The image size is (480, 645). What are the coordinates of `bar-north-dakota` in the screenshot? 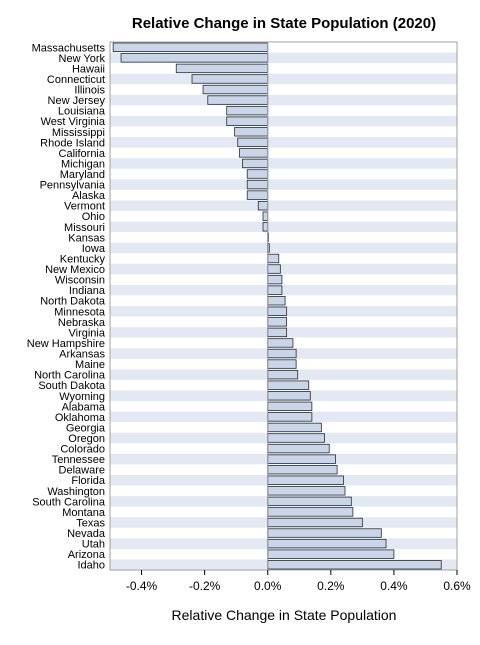 It's located at (276, 301).